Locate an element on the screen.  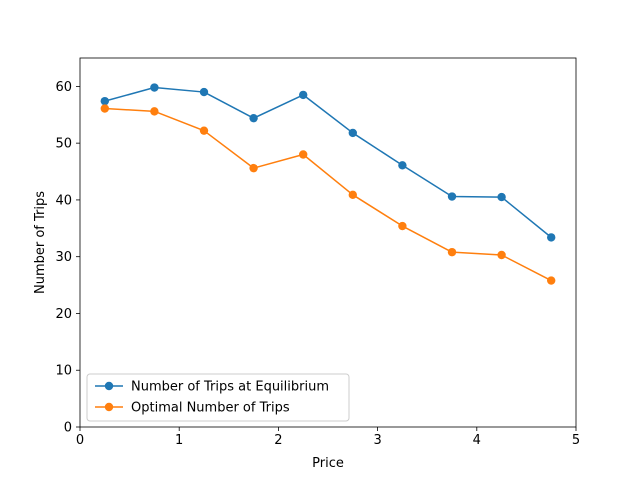
legend-label: Number of Trips at Equilibrium is located at coordinates (230, 387).